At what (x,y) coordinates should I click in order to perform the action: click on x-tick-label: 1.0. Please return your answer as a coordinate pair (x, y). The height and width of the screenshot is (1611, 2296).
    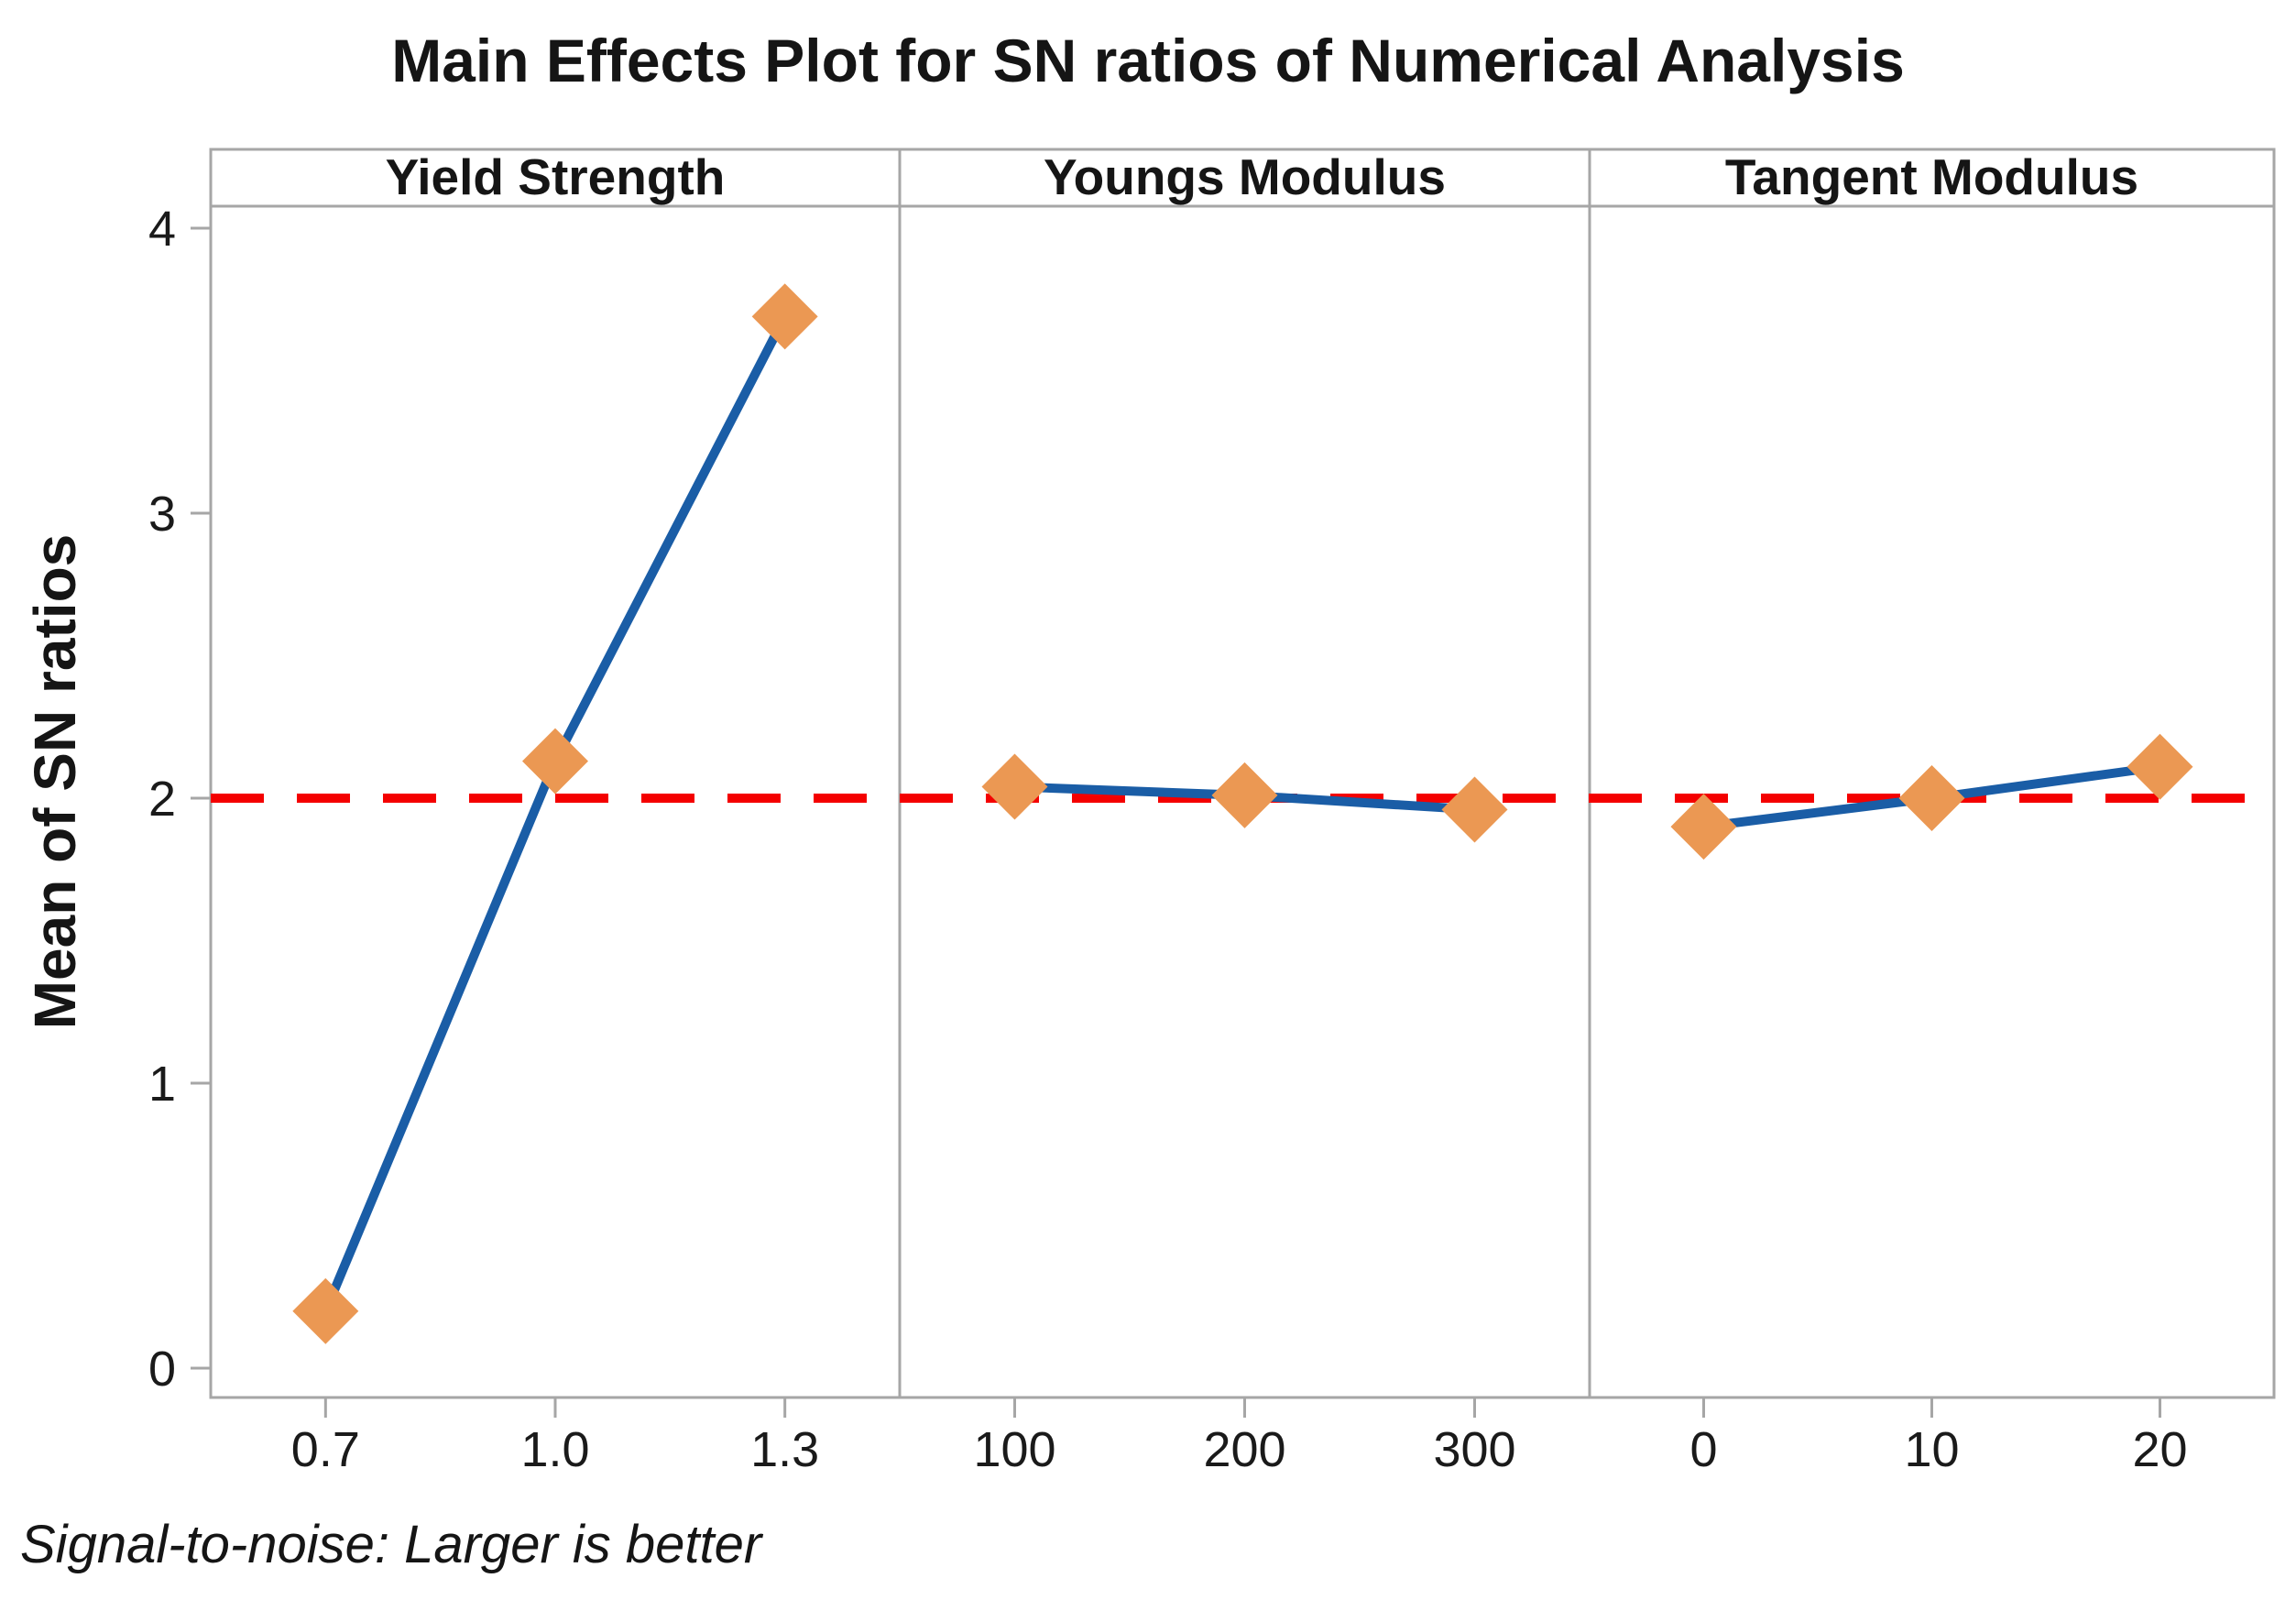
    Looking at the image, I should click on (554, 1450).